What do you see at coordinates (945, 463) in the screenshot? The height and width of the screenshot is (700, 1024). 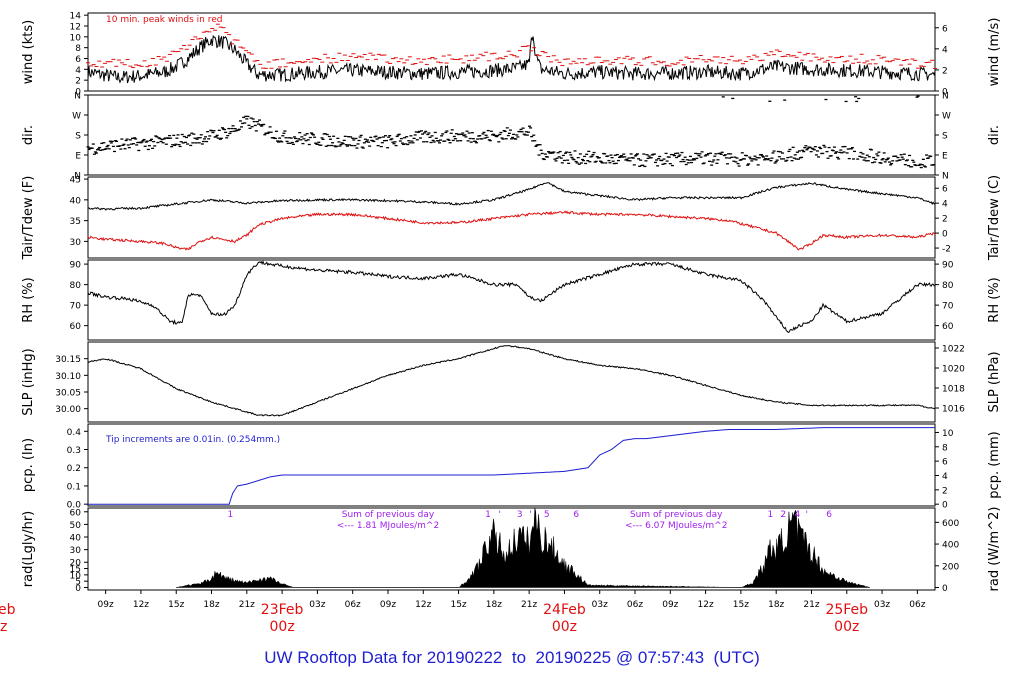 I see `right-tick-label-pcp: 6` at bounding box center [945, 463].